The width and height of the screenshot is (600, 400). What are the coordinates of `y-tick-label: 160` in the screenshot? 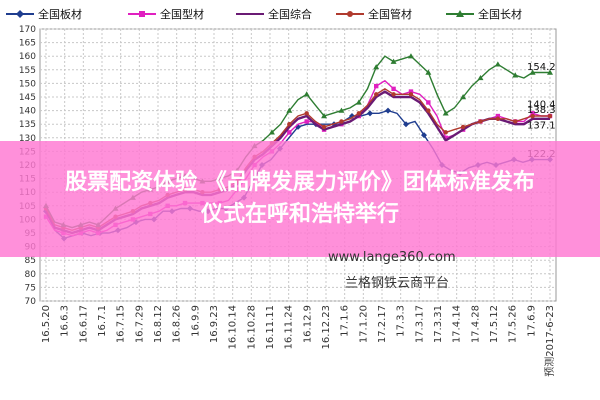 It's located at (27, 57).